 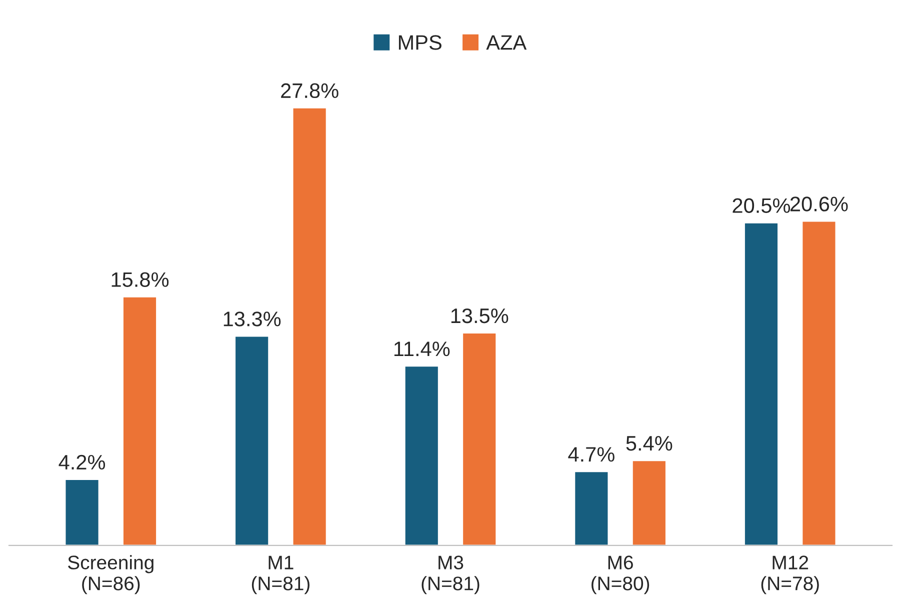 What do you see at coordinates (790, 575) in the screenshot?
I see `x-tick-label: M12 (N=78)` at bounding box center [790, 575].